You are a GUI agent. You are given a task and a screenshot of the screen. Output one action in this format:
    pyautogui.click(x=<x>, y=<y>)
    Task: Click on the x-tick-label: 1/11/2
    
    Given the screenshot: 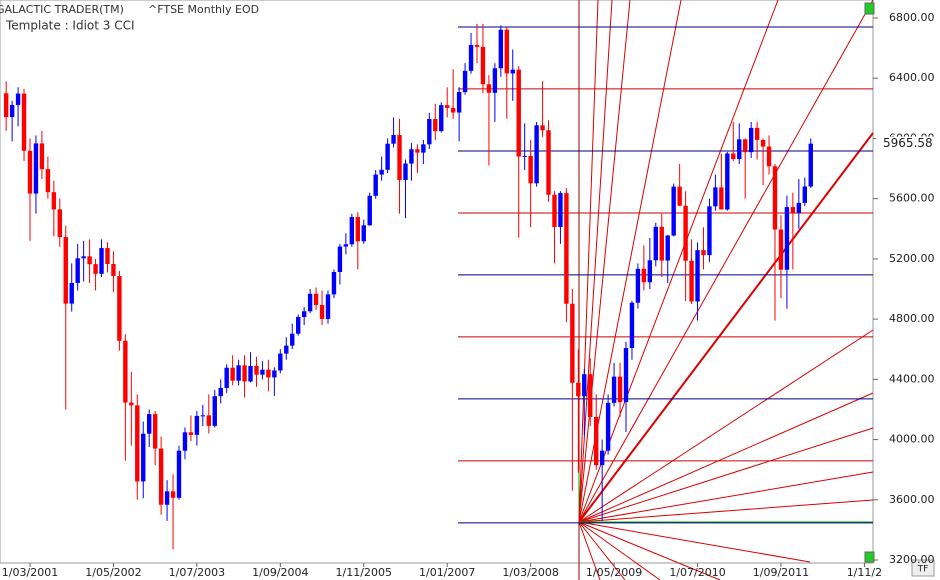 What is the action you would take?
    pyautogui.click(x=864, y=572)
    